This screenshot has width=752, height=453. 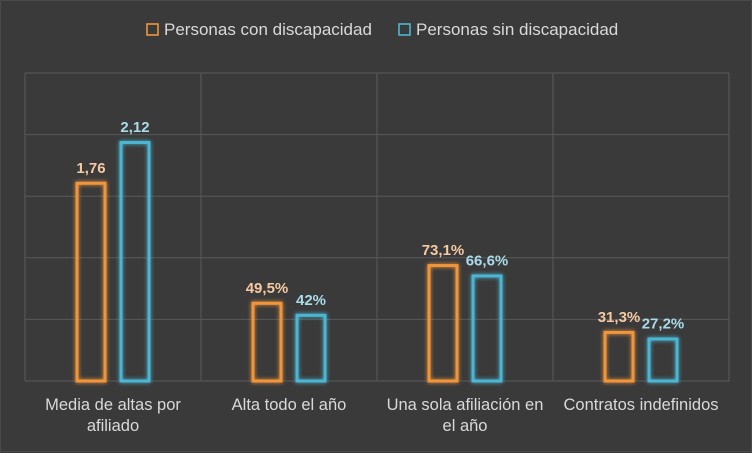 What do you see at coordinates (113, 426) in the screenshot?
I see `category-label: afiliado` at bounding box center [113, 426].